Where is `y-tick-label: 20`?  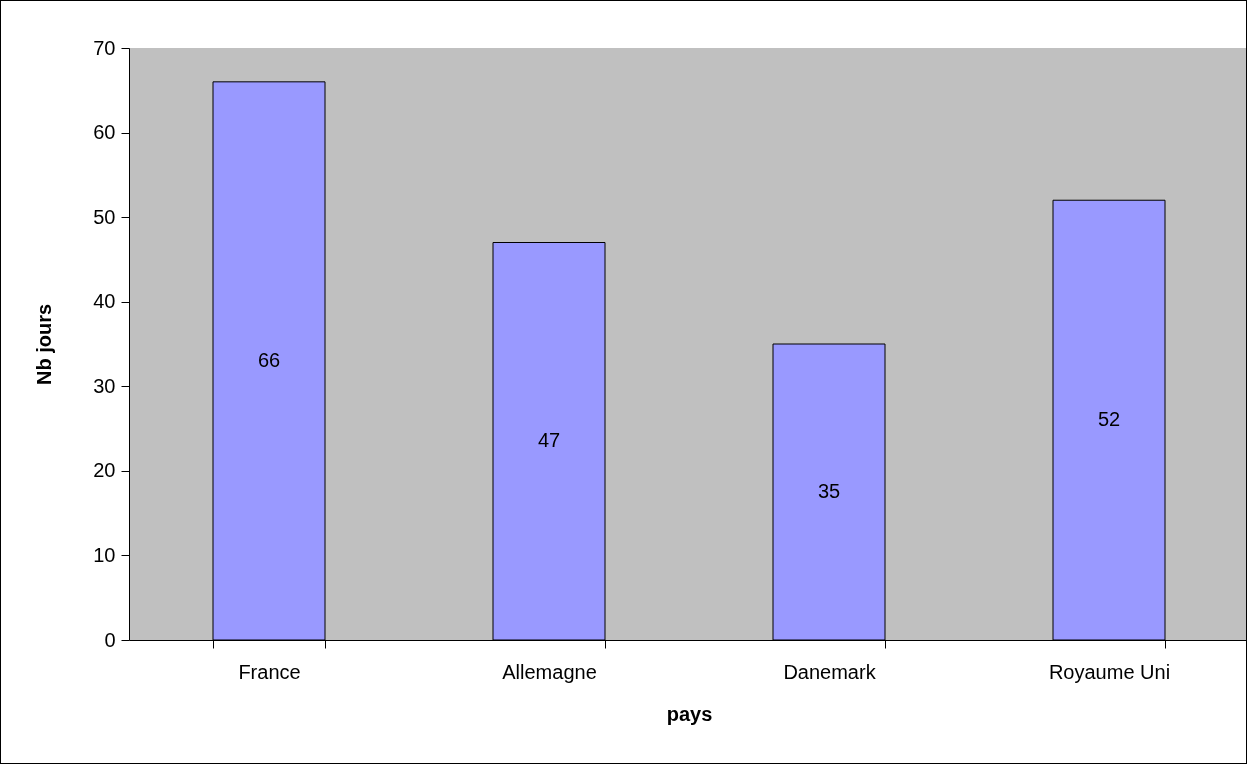 y-tick-label: 20 is located at coordinates (104, 470).